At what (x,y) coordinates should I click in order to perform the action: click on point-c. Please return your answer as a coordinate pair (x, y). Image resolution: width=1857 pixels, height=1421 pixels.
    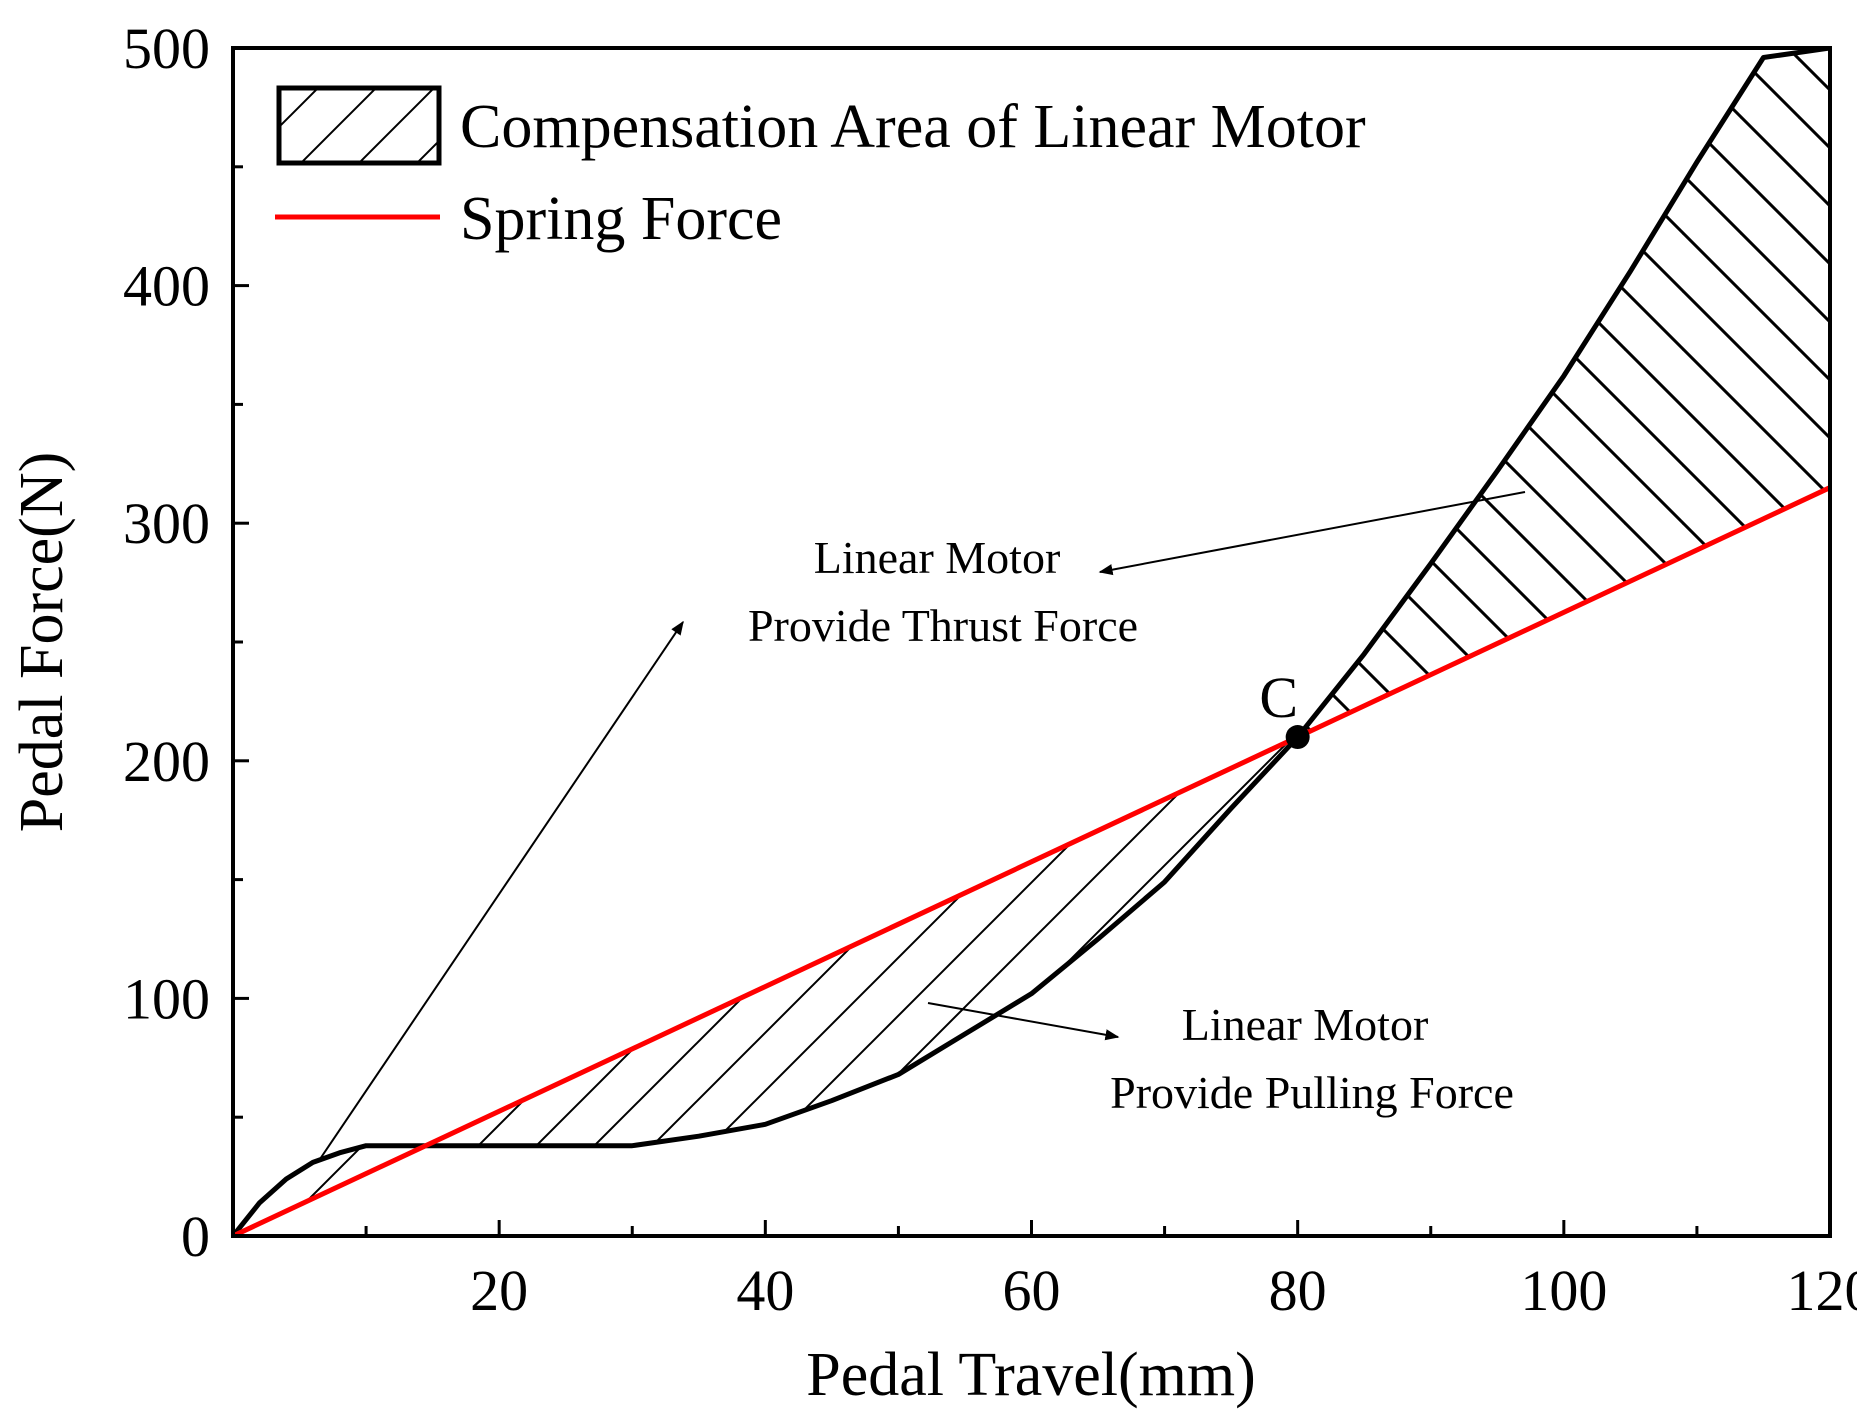
    Looking at the image, I should click on (1297, 737).